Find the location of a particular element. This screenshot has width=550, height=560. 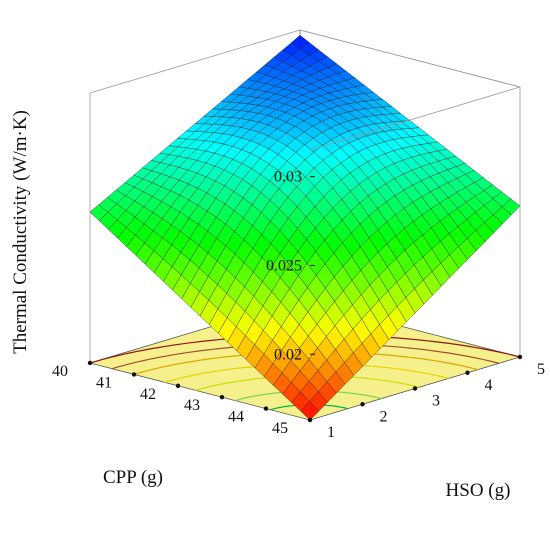

y-tick-label: 1 is located at coordinates (331, 432).